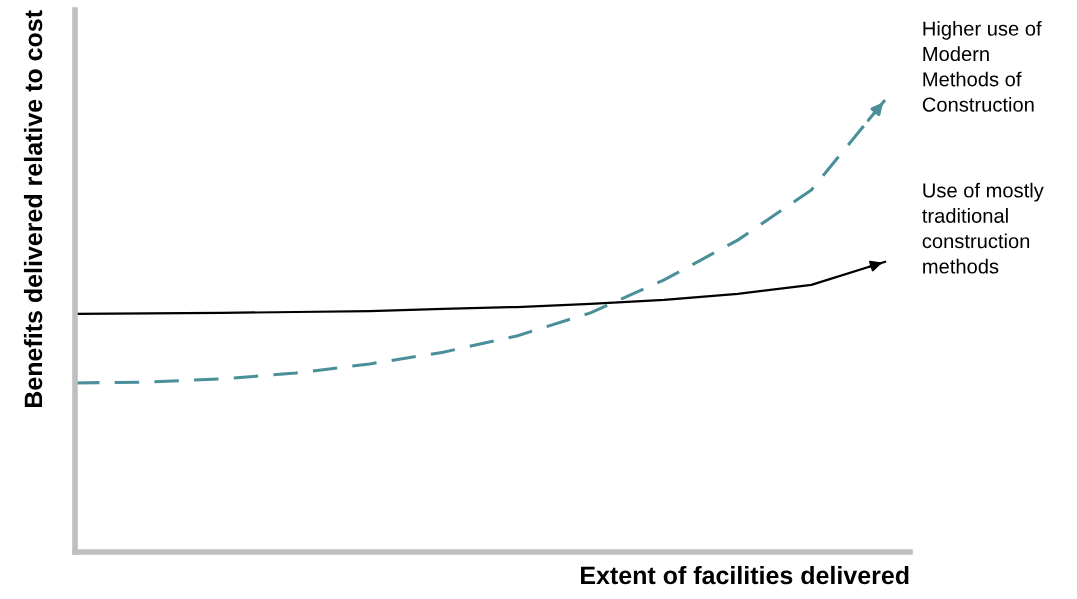 Image resolution: width=1077 pixels, height=599 pixels. Describe the element at coordinates (982, 66) in the screenshot. I see `series-label: Higher use of Modern Methods of Construction` at that location.